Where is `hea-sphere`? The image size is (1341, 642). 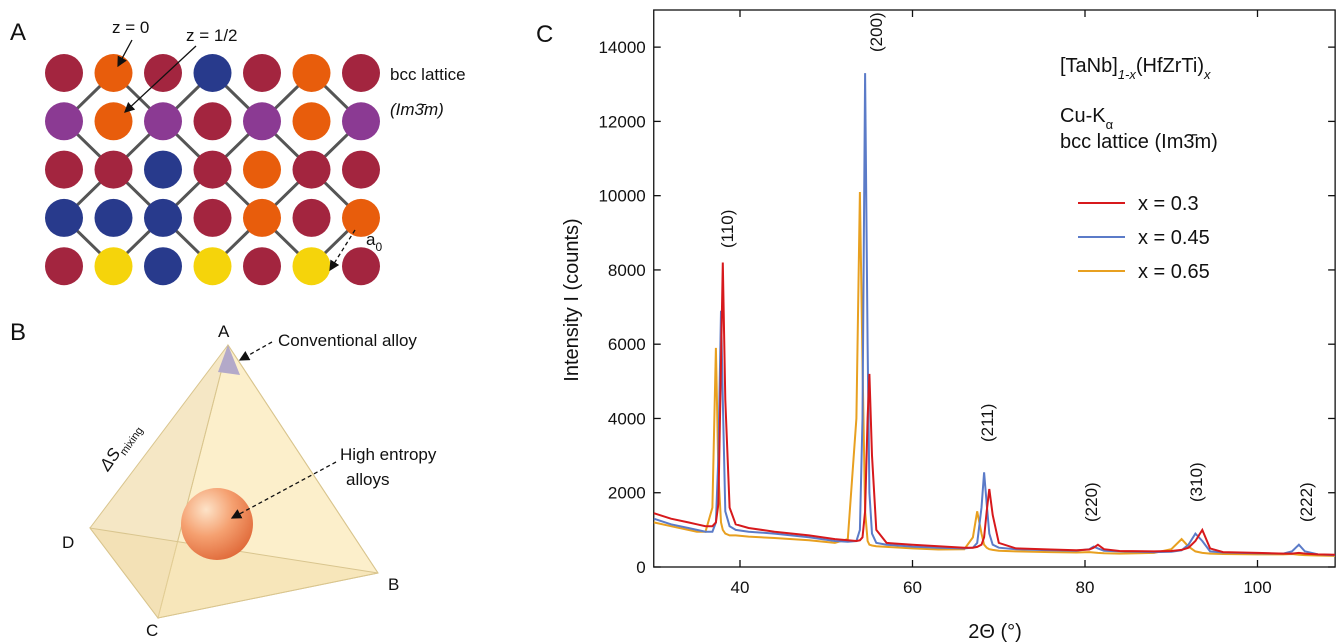 hea-sphere is located at coordinates (217, 524).